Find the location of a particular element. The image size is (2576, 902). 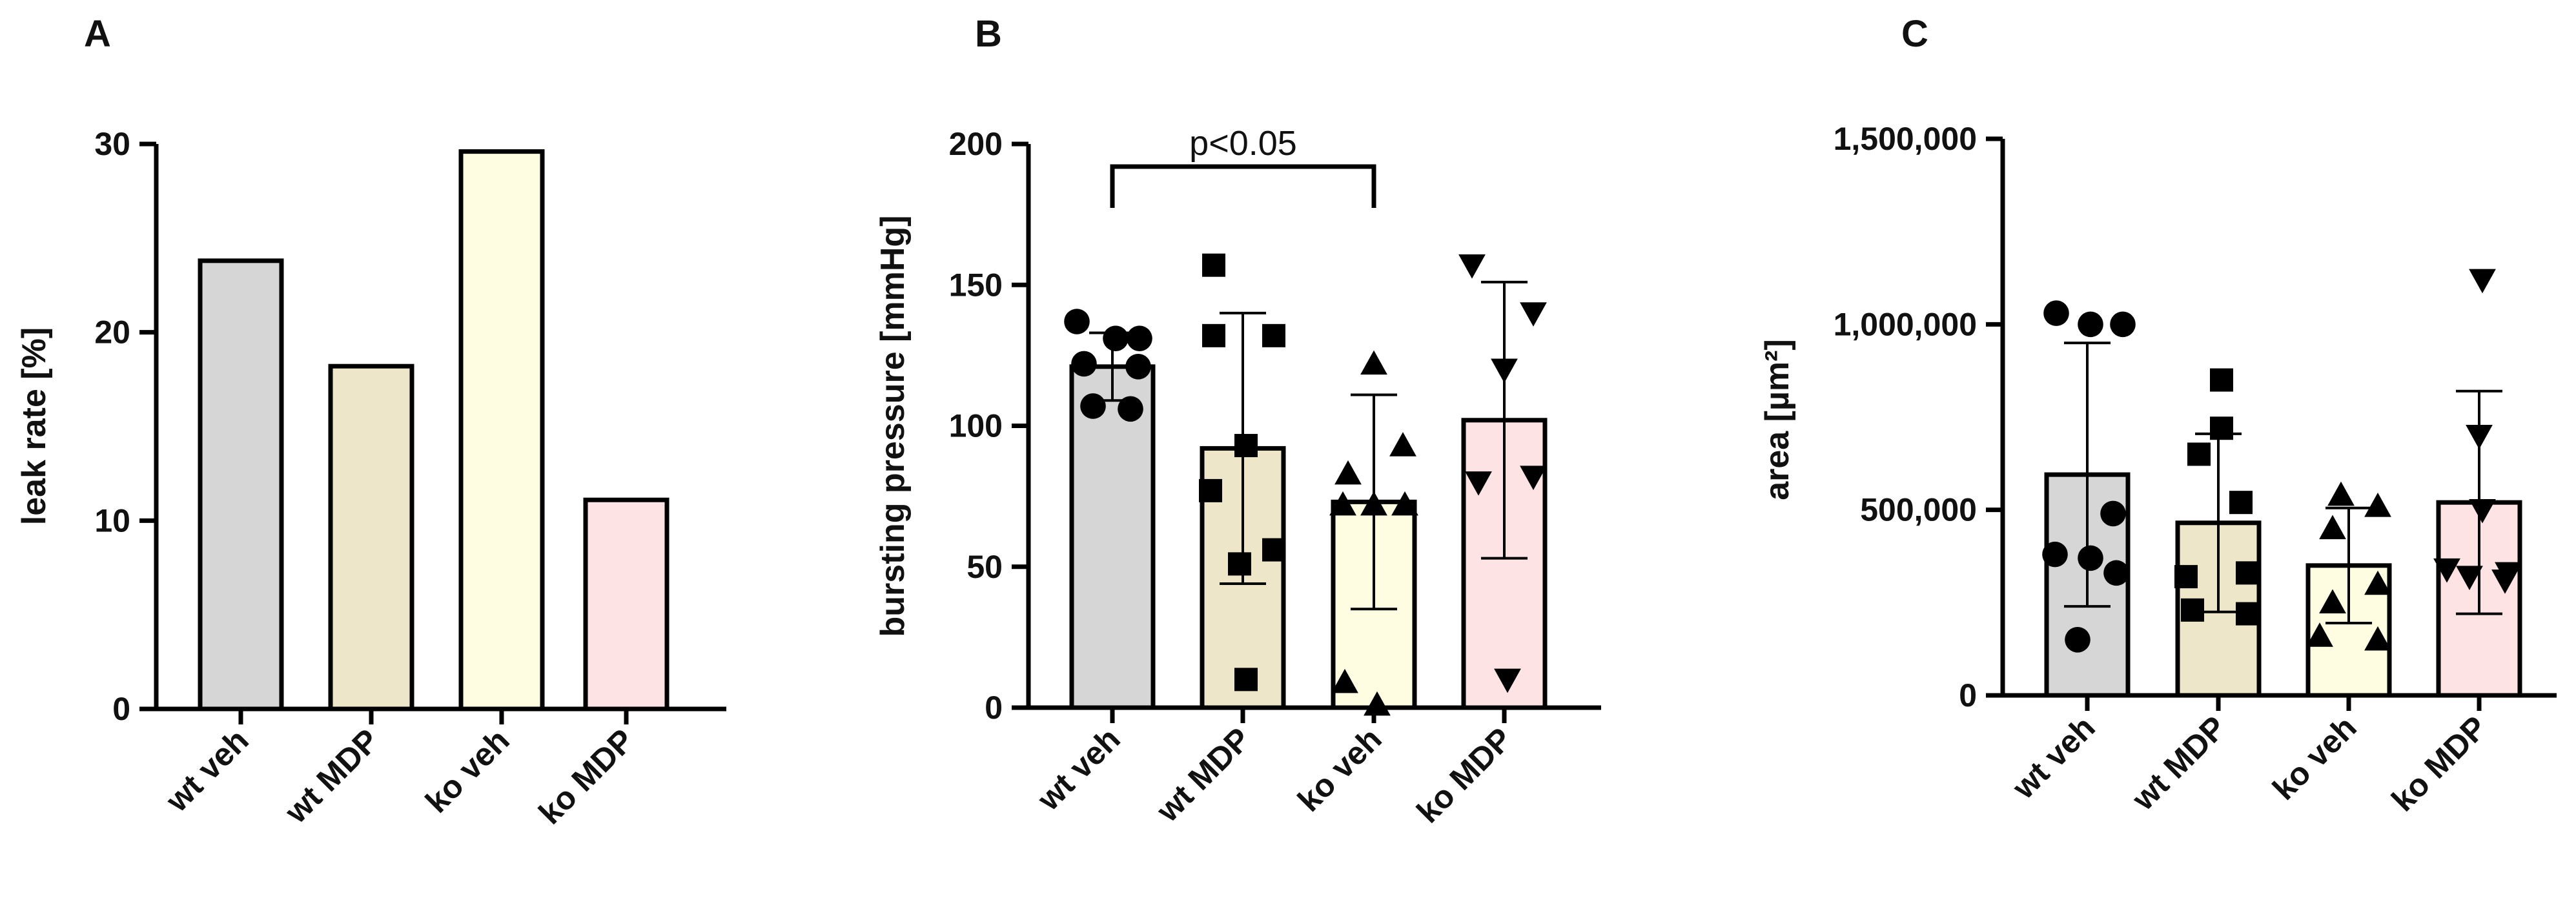

panel-a-y-tick-label: 30 is located at coordinates (112, 144).